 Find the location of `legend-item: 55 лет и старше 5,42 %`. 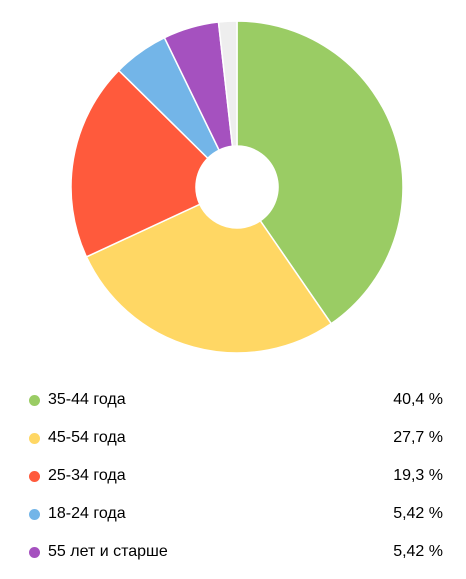

legend-item: 55 лет и старше 5,42 % is located at coordinates (233, 555).